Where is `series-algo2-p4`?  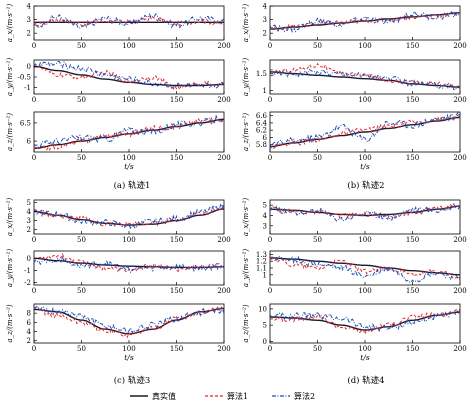
series-algo2-p4 is located at coordinates (365, 22).